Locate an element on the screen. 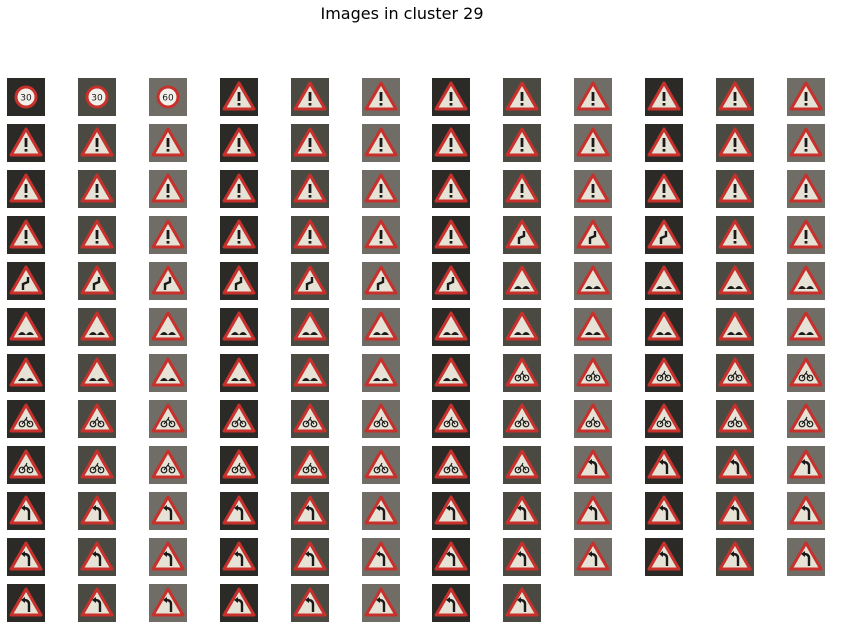 This screenshot has height=629, width=841. svg-text: 30 is located at coordinates (26, 99).